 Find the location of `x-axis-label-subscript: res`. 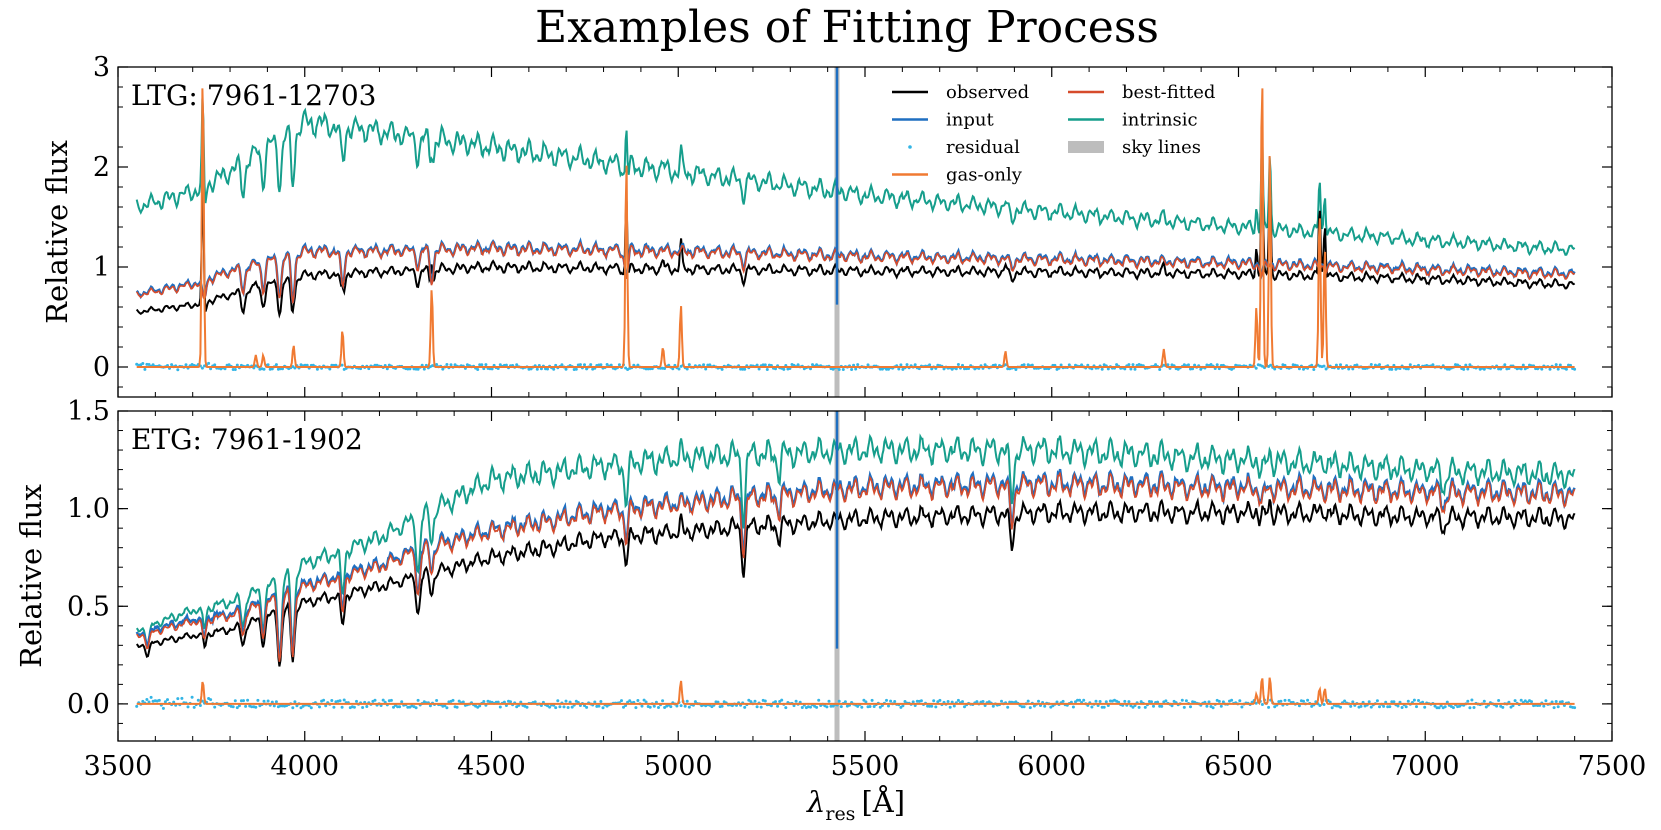

x-axis-label-subscript: res is located at coordinates (840, 814).